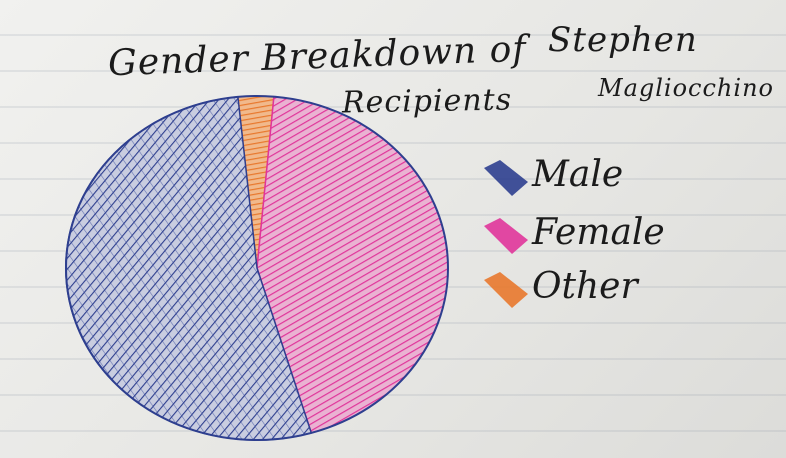 Image resolution: width=786 pixels, height=458 pixels. Describe the element at coordinates (506, 290) in the screenshot. I see `legend-swatch-other` at that location.